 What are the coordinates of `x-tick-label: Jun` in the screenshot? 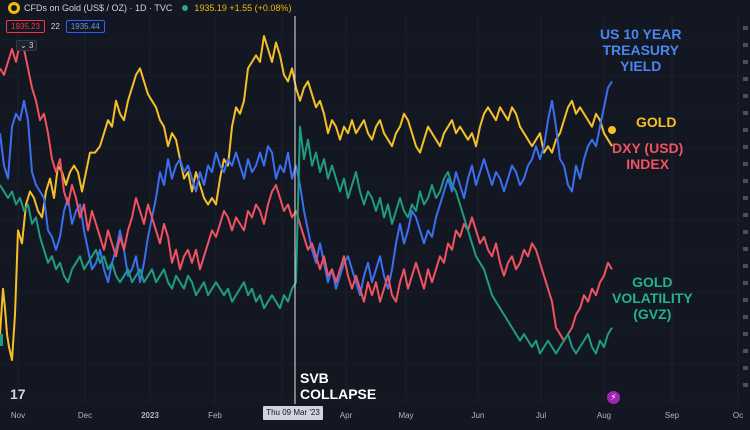 It's located at (478, 415).